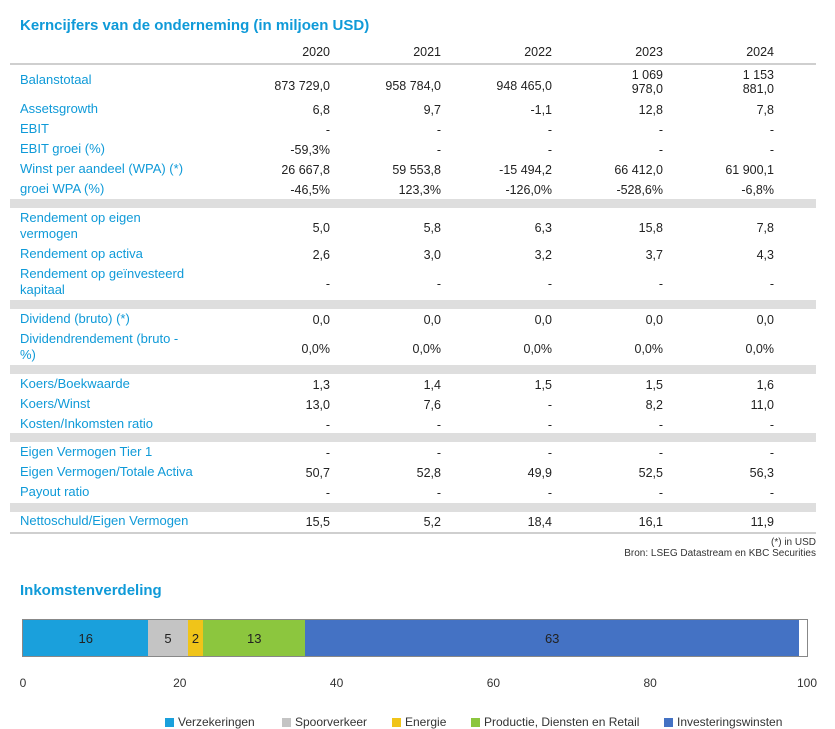 The height and width of the screenshot is (729, 835). Describe the element at coordinates (91, 590) in the screenshot. I see `income-section-title: Inkomstenverdeling` at that location.